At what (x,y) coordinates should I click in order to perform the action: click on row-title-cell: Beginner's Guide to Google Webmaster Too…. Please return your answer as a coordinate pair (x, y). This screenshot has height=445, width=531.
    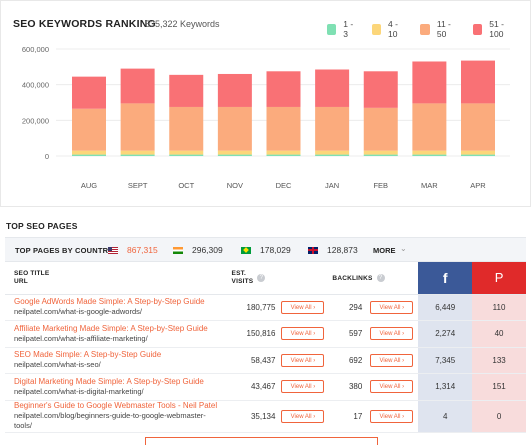
    Looking at the image, I should click on (113, 416).